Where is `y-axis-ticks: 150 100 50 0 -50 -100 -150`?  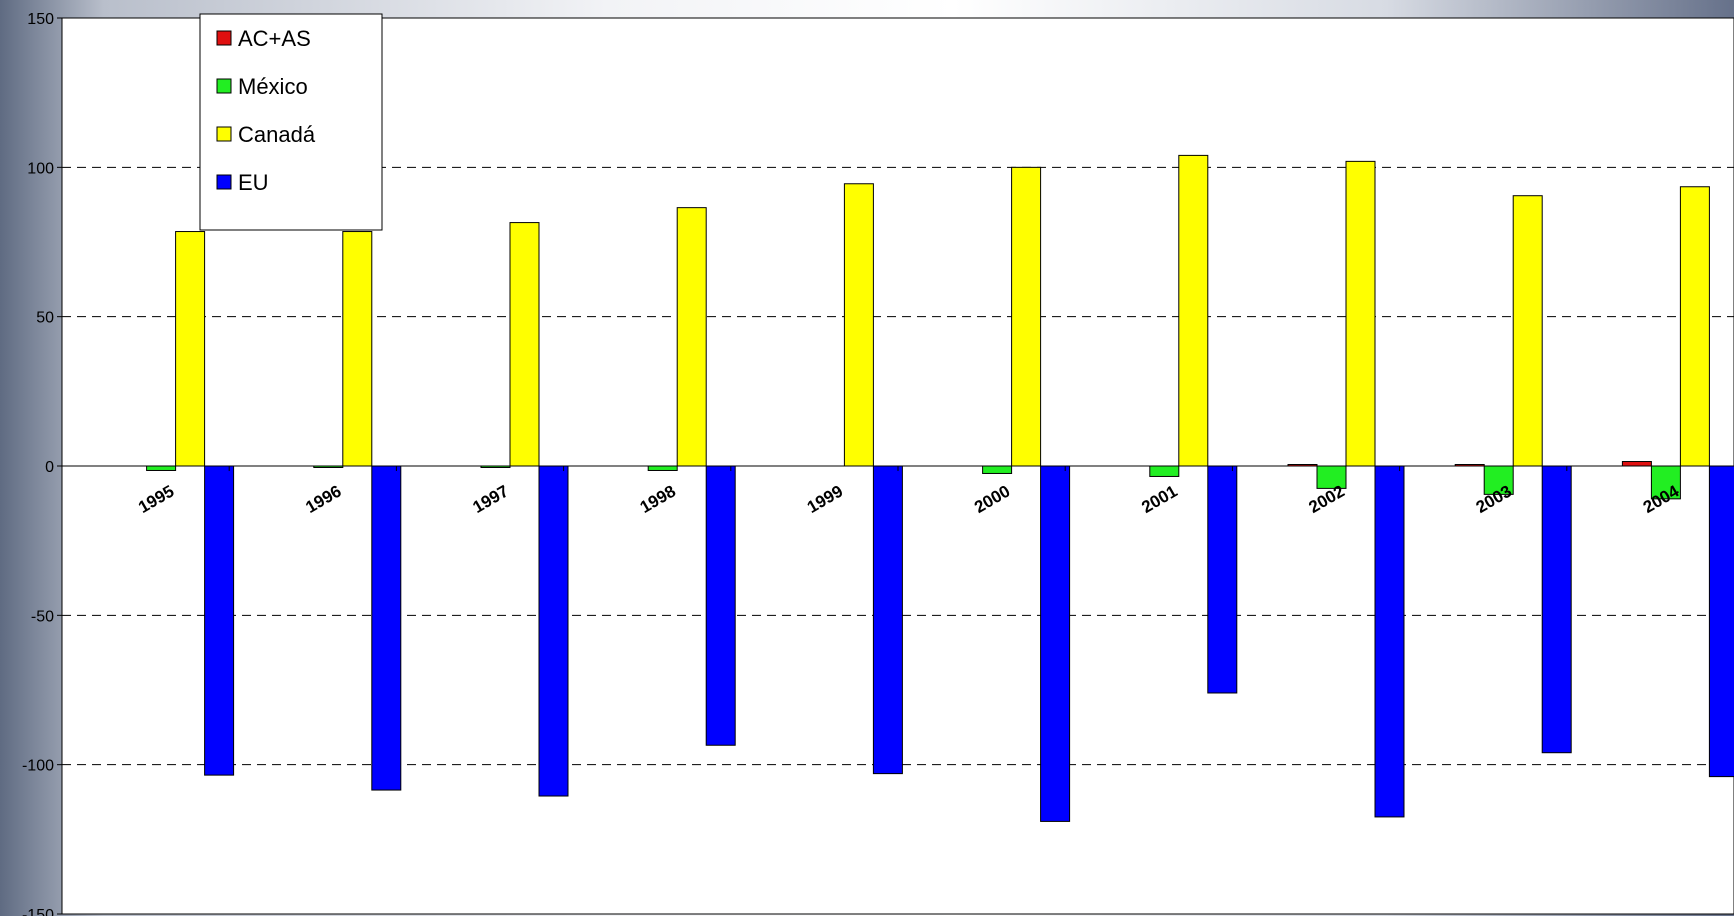
y-axis-ticks: 150 100 50 0 -50 -100 -150 is located at coordinates (42, 463).